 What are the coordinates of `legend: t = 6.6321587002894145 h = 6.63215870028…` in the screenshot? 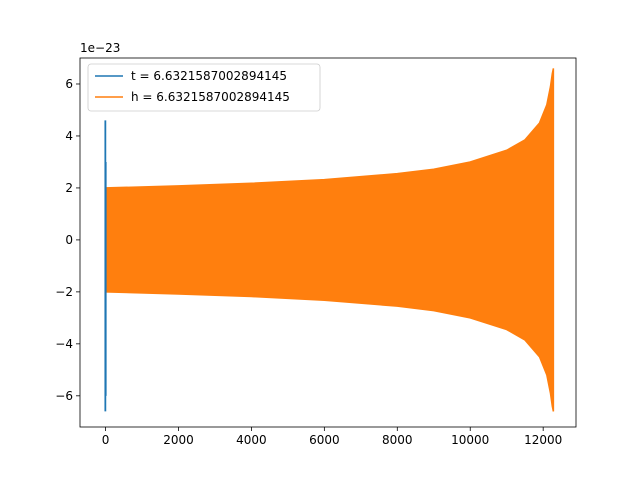 It's located at (204, 87).